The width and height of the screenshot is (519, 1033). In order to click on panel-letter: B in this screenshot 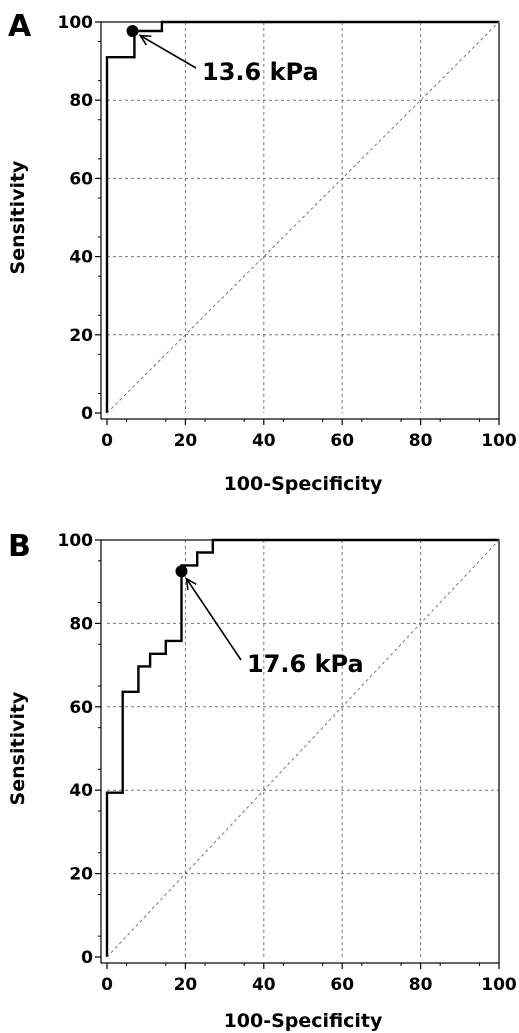, I will do `click(19, 546)`.